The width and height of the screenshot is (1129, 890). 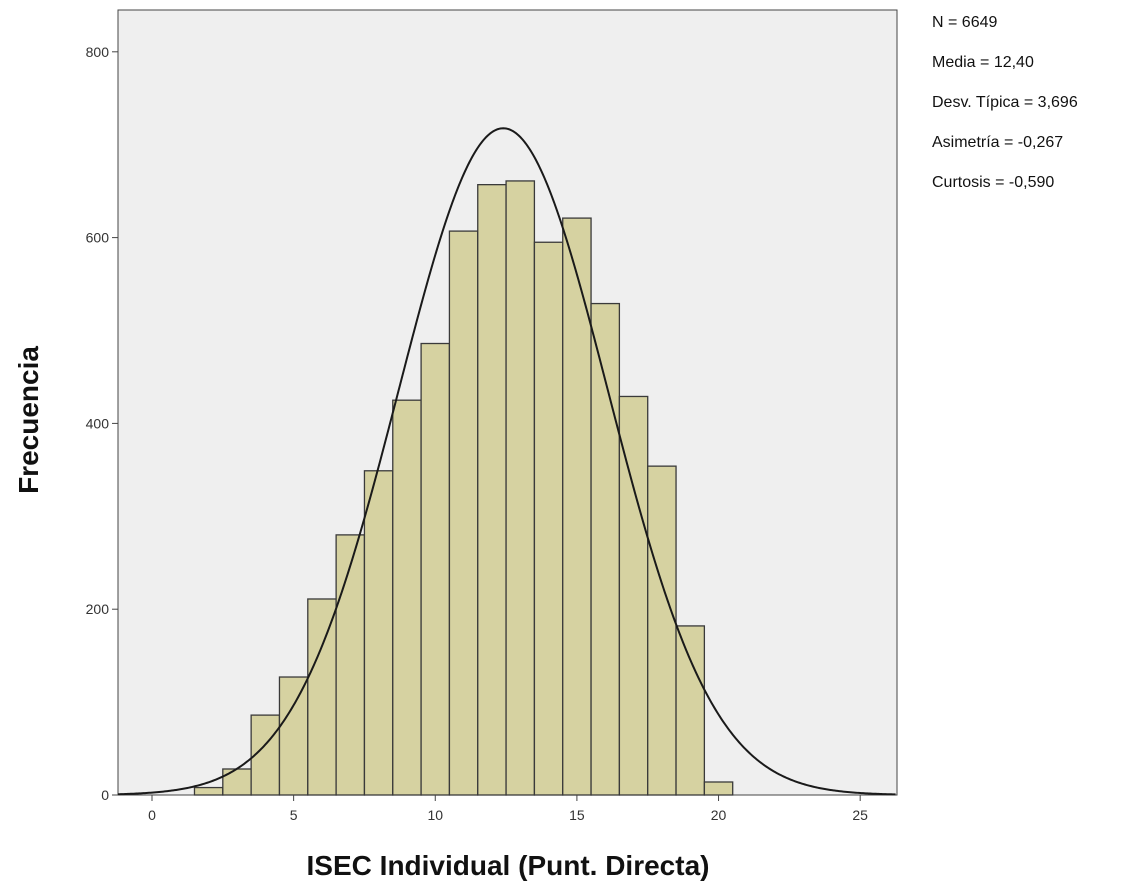 What do you see at coordinates (964, 22) in the screenshot?
I see `stat-n: N = 6649` at bounding box center [964, 22].